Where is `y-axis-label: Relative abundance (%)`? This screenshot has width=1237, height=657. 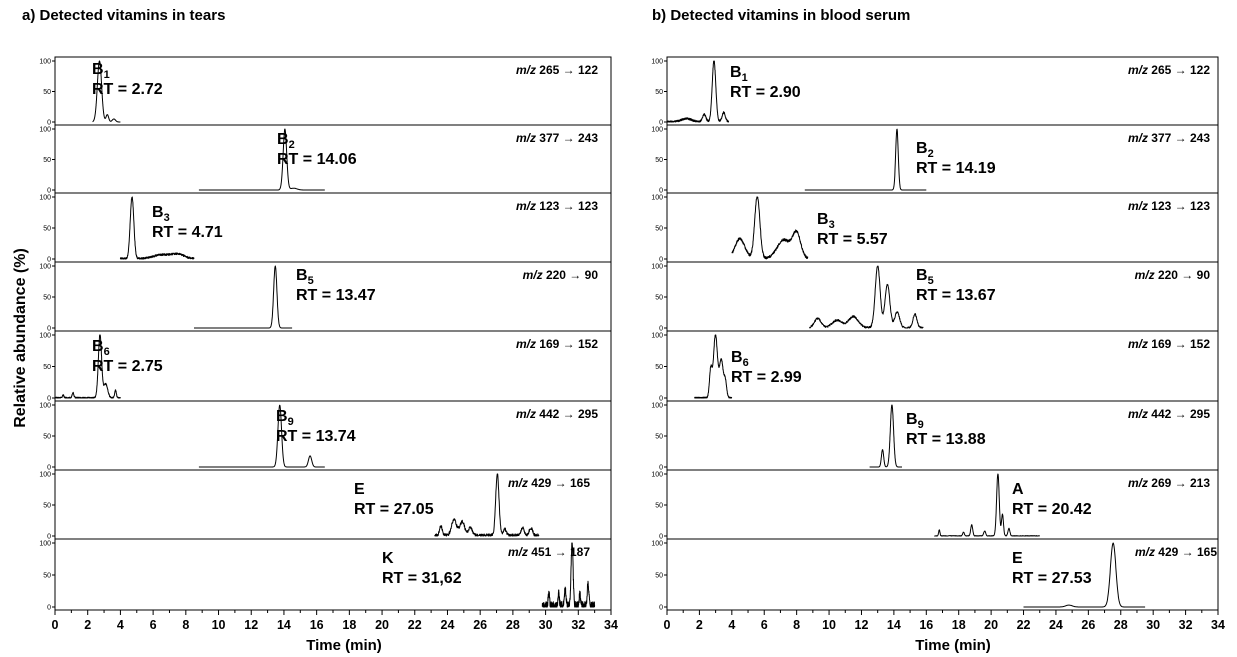
y-axis-label: Relative abundance (%) is located at coordinates (20, 338).